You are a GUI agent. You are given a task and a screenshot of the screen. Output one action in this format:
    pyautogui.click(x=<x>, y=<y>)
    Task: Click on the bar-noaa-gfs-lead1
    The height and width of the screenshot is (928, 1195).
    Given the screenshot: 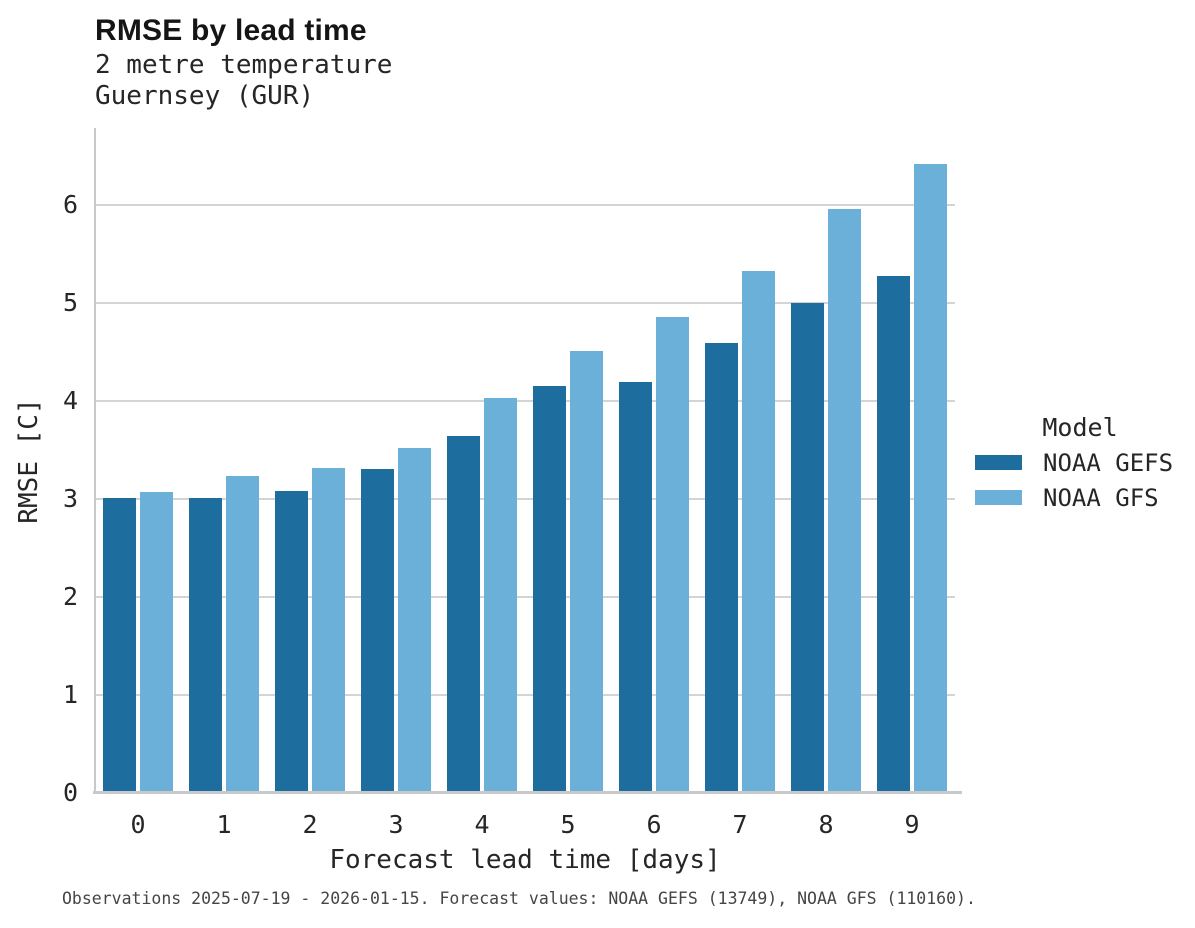 What is the action you would take?
    pyautogui.click(x=242, y=634)
    